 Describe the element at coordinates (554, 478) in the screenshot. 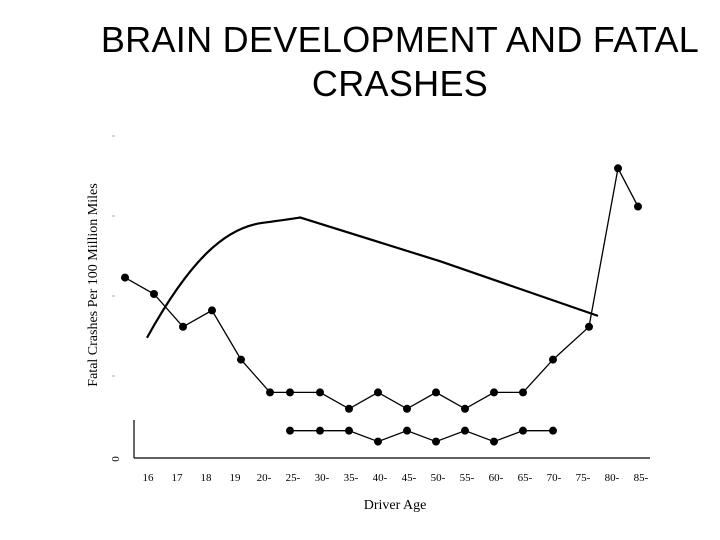

I see `x-tick-label: 70-` at that location.